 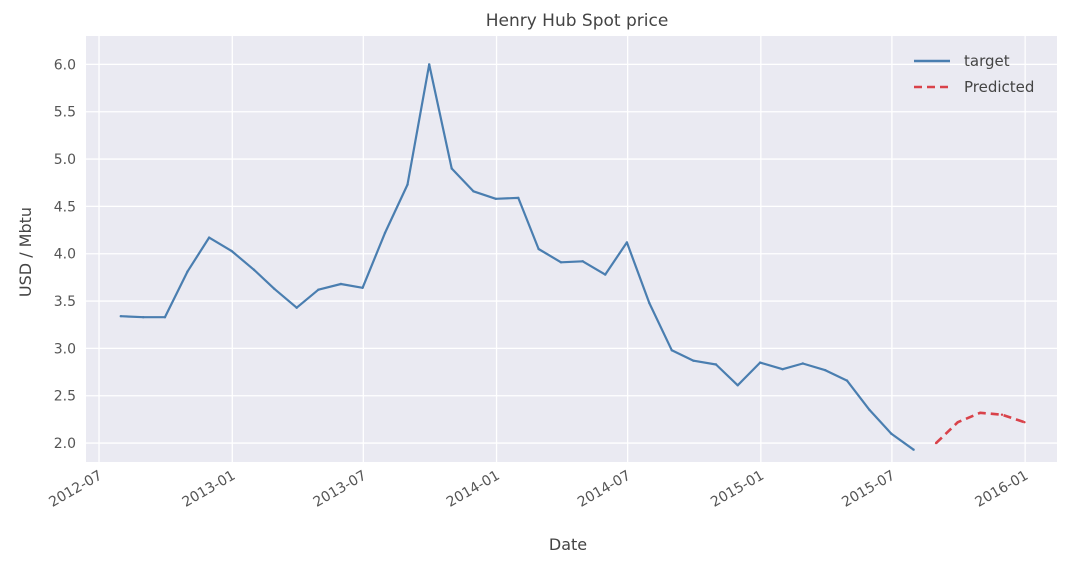 I want to click on y-tick-label: 4.5, so click(x=65, y=207).